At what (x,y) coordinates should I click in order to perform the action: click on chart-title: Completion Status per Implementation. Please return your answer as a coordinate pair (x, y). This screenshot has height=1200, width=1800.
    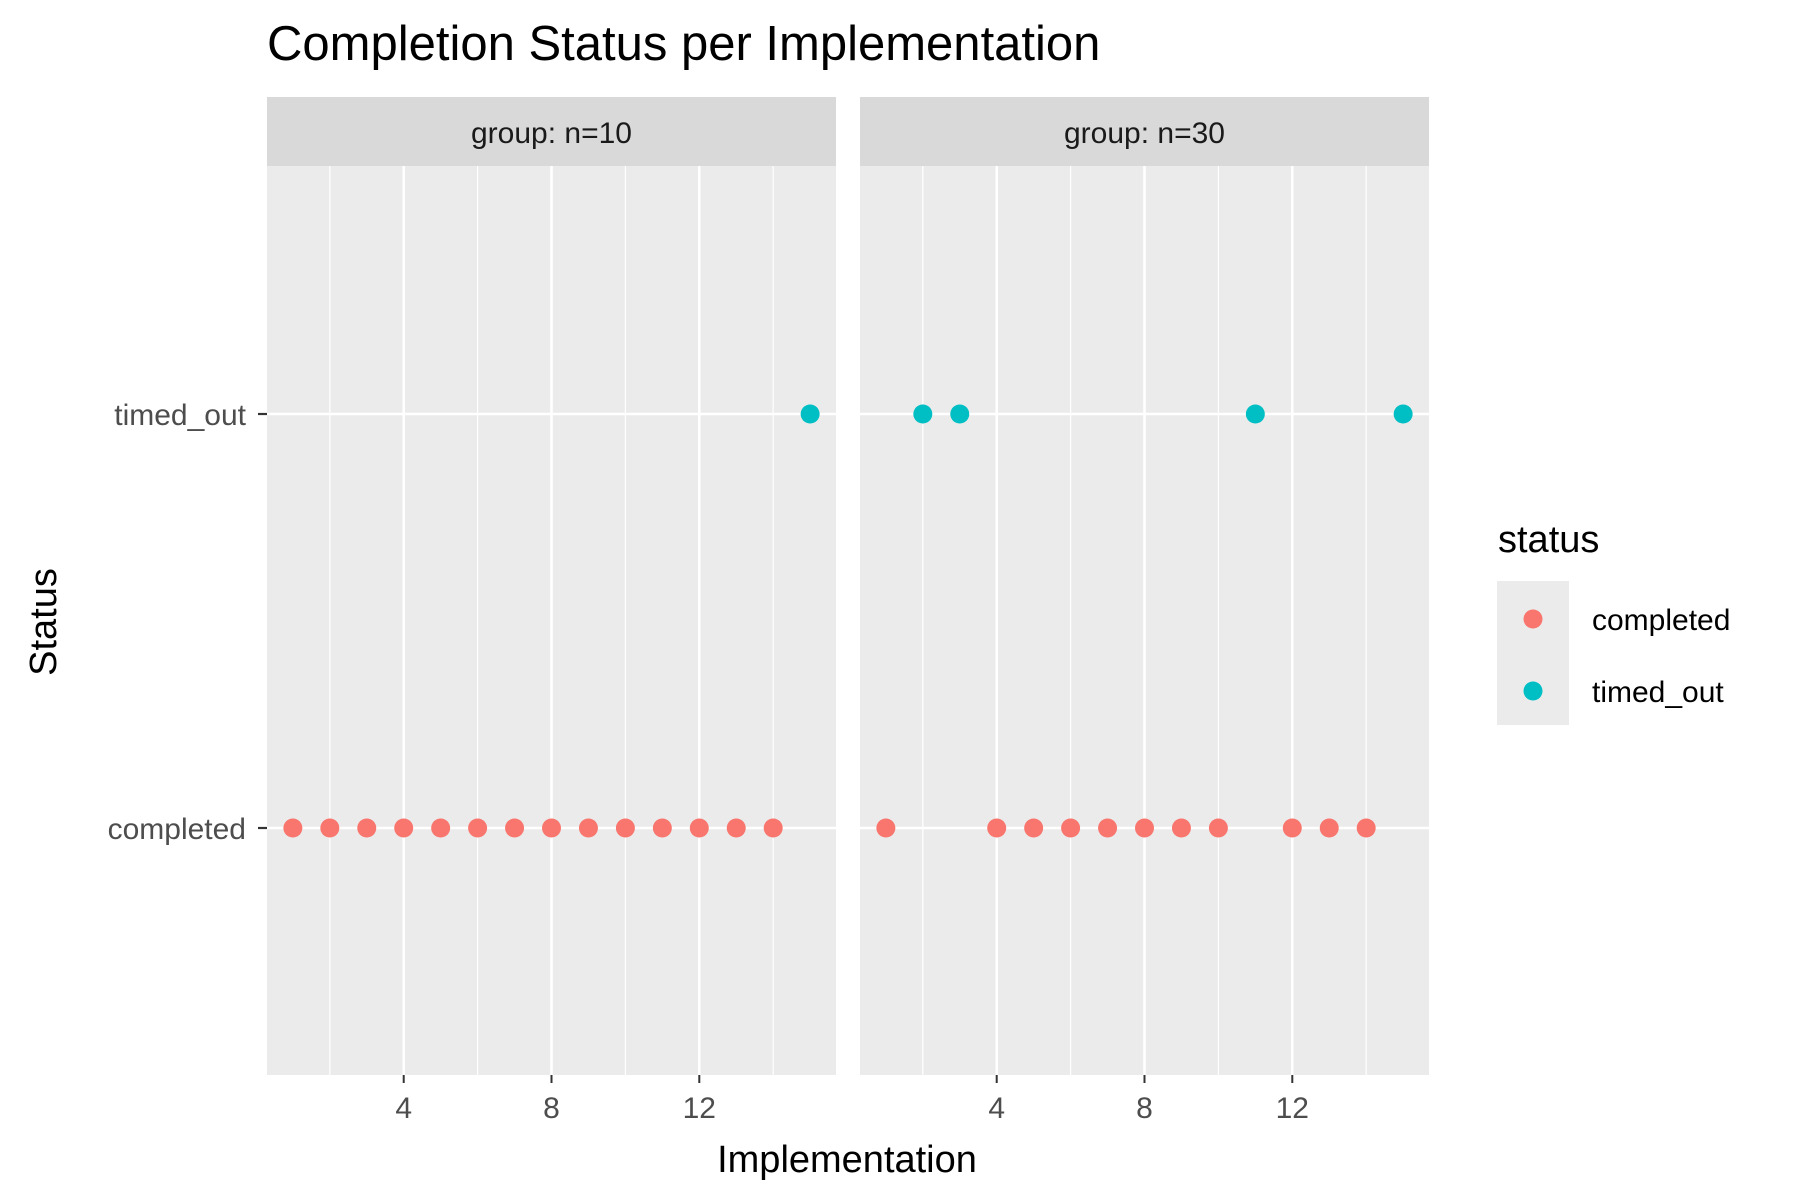
    Looking at the image, I should click on (683, 44).